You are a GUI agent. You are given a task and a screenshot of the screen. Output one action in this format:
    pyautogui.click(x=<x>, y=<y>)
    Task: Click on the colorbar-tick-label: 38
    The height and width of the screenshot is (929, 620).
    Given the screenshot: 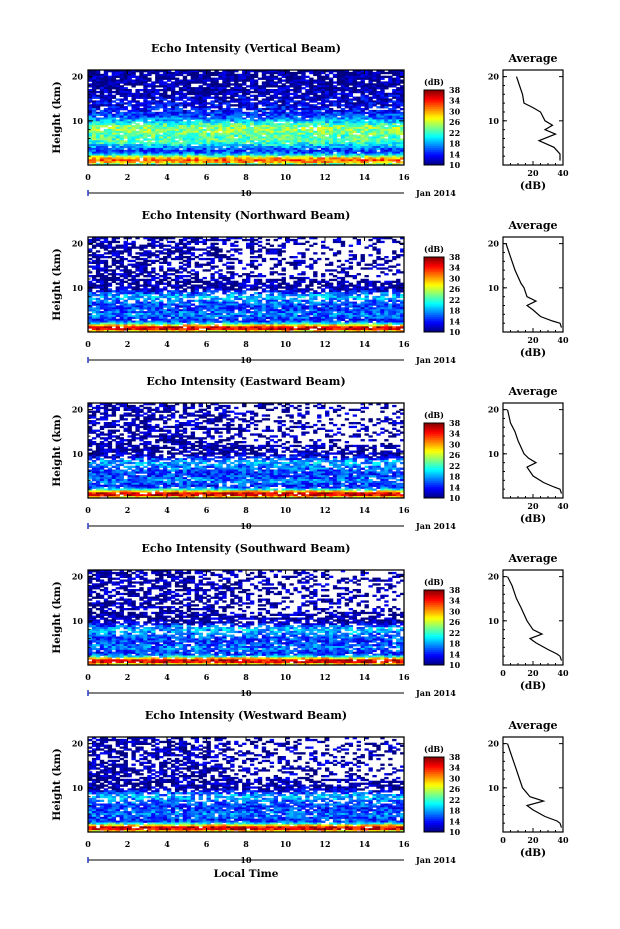 What is the action you would take?
    pyautogui.click(x=455, y=90)
    